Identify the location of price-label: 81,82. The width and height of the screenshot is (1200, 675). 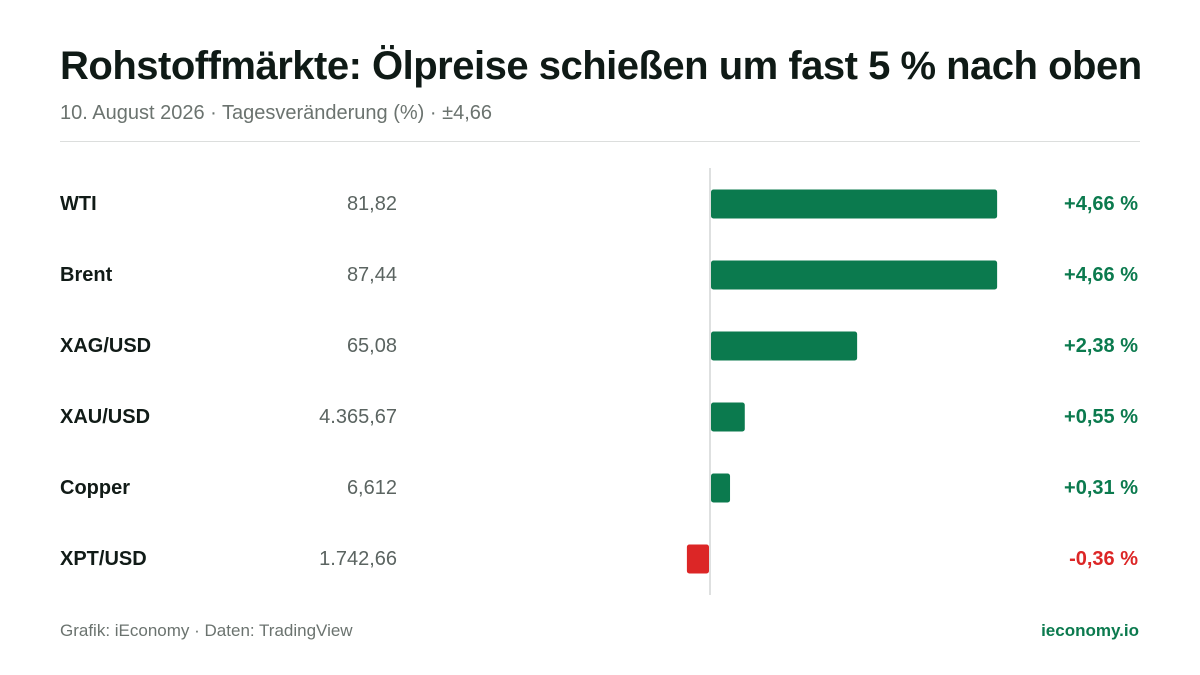
(372, 204).